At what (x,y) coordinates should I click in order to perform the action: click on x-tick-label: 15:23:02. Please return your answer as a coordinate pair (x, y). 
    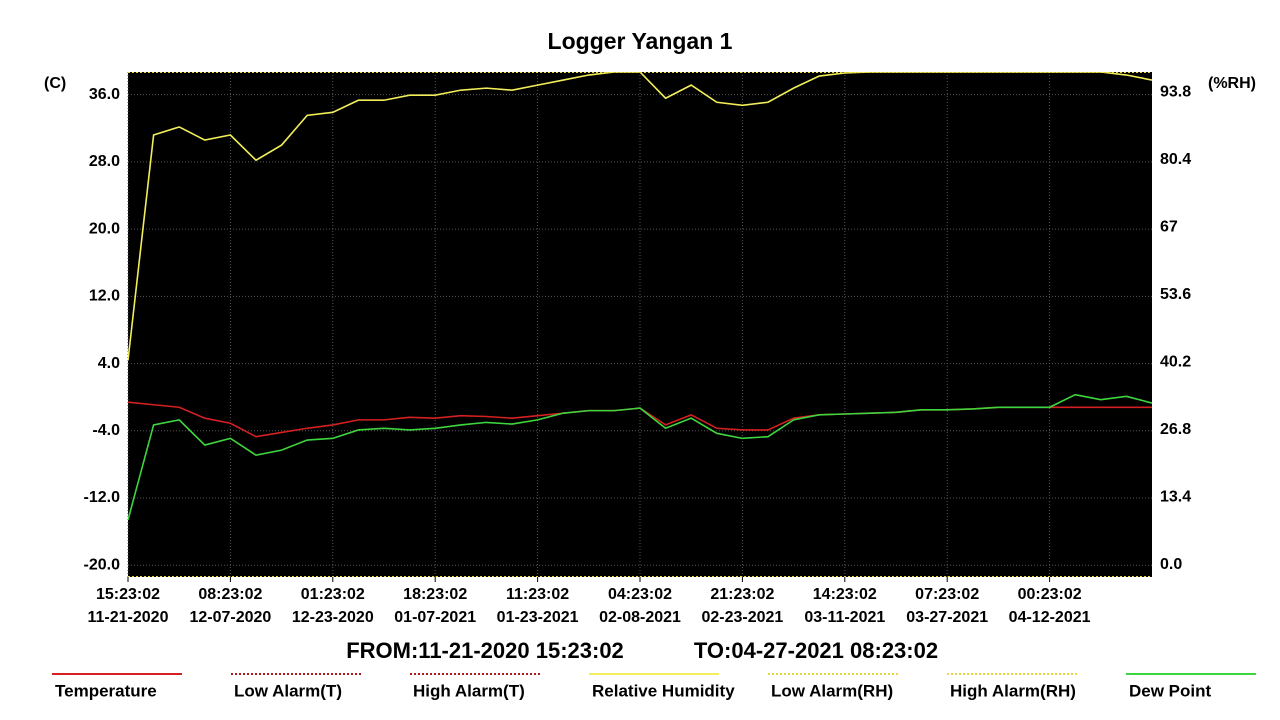
    Looking at the image, I should click on (128, 594).